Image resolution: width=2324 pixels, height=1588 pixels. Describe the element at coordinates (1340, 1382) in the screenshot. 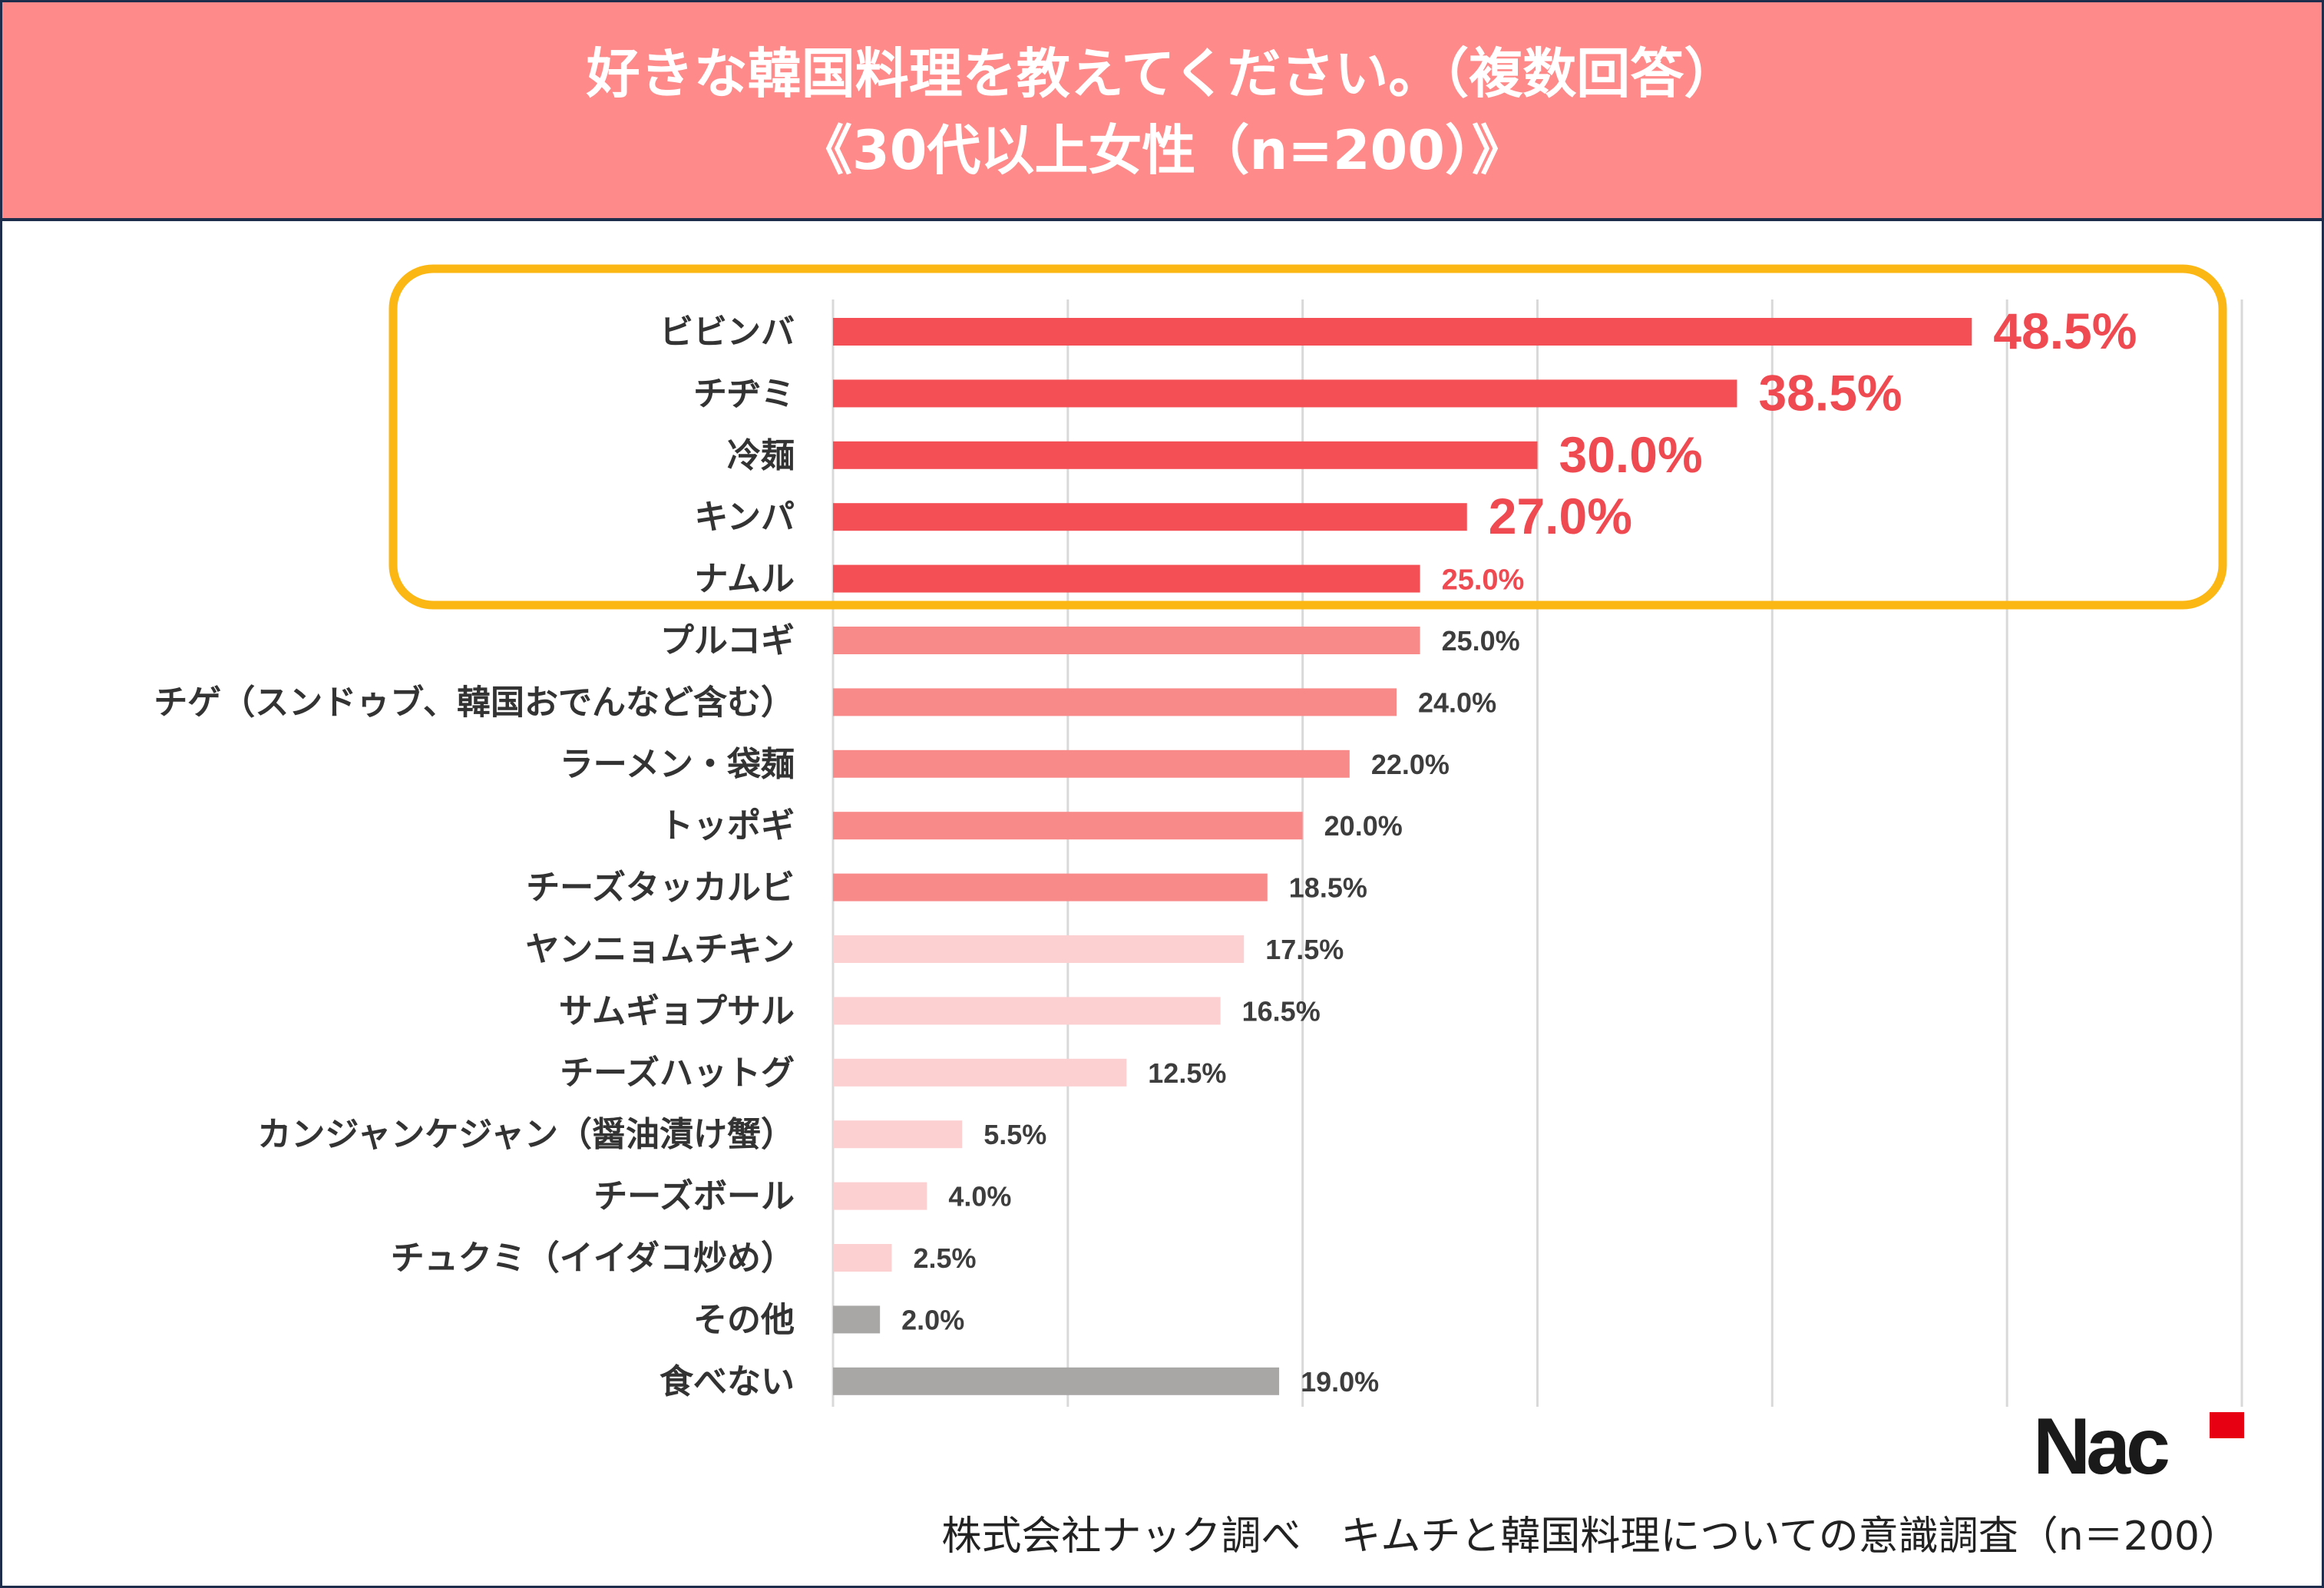

I see `data-label: 19.0%` at that location.